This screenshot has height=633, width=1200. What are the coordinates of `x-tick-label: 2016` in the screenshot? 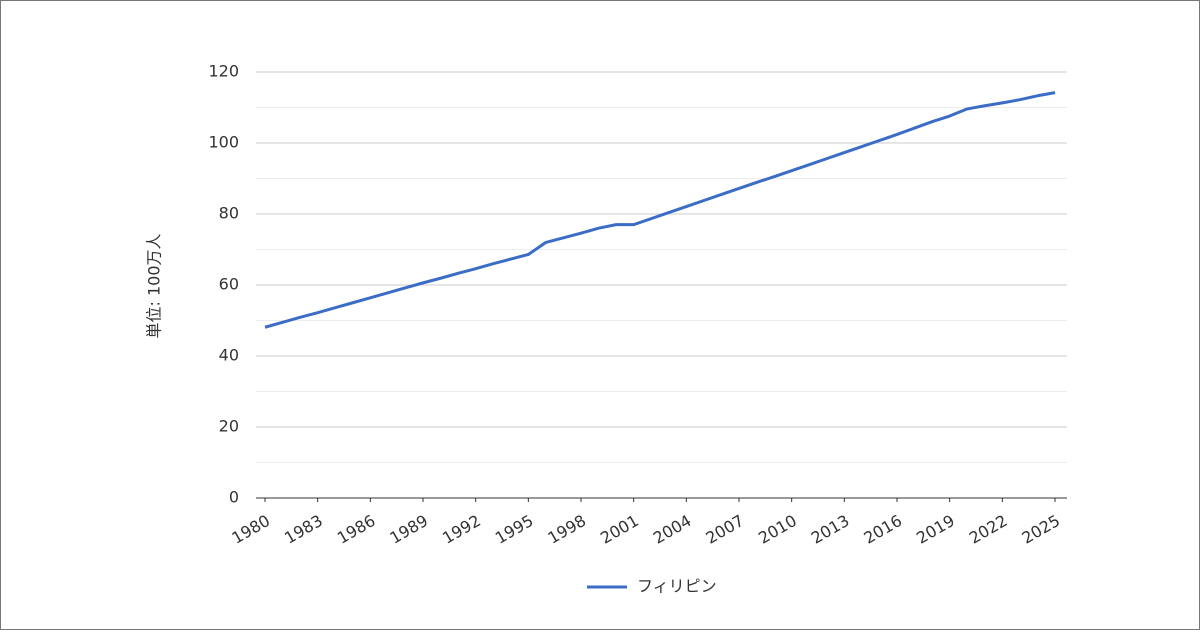 It's located at (882, 529).